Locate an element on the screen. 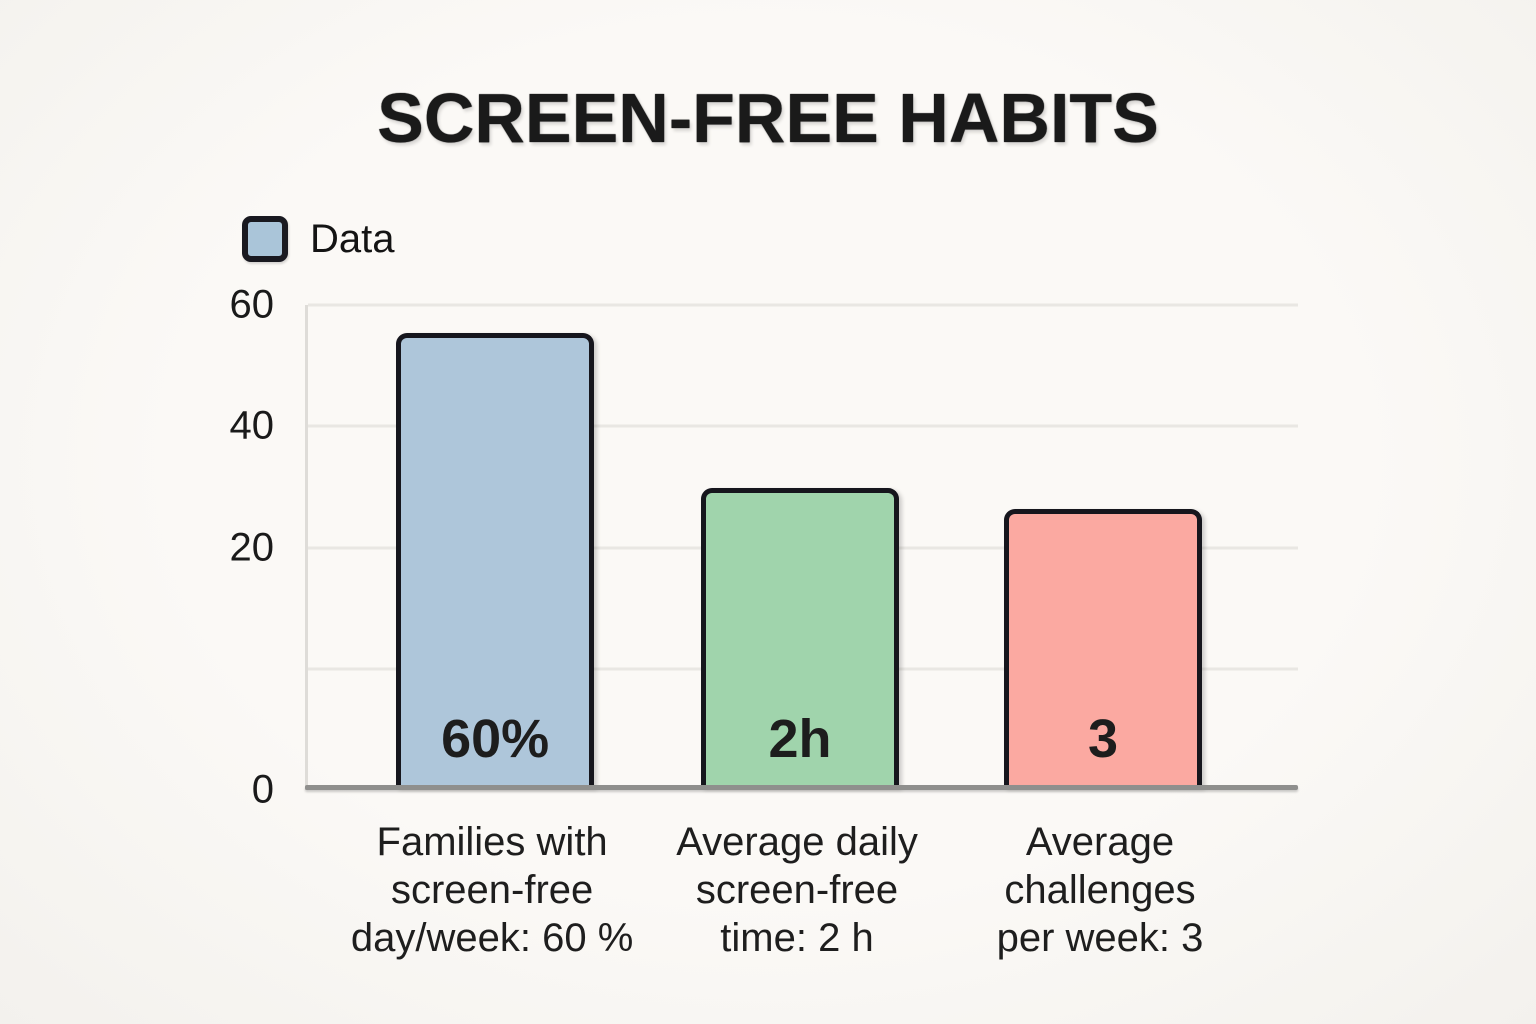 The width and height of the screenshot is (1536, 1024). category-label-line: time: 2 h is located at coordinates (797, 938).